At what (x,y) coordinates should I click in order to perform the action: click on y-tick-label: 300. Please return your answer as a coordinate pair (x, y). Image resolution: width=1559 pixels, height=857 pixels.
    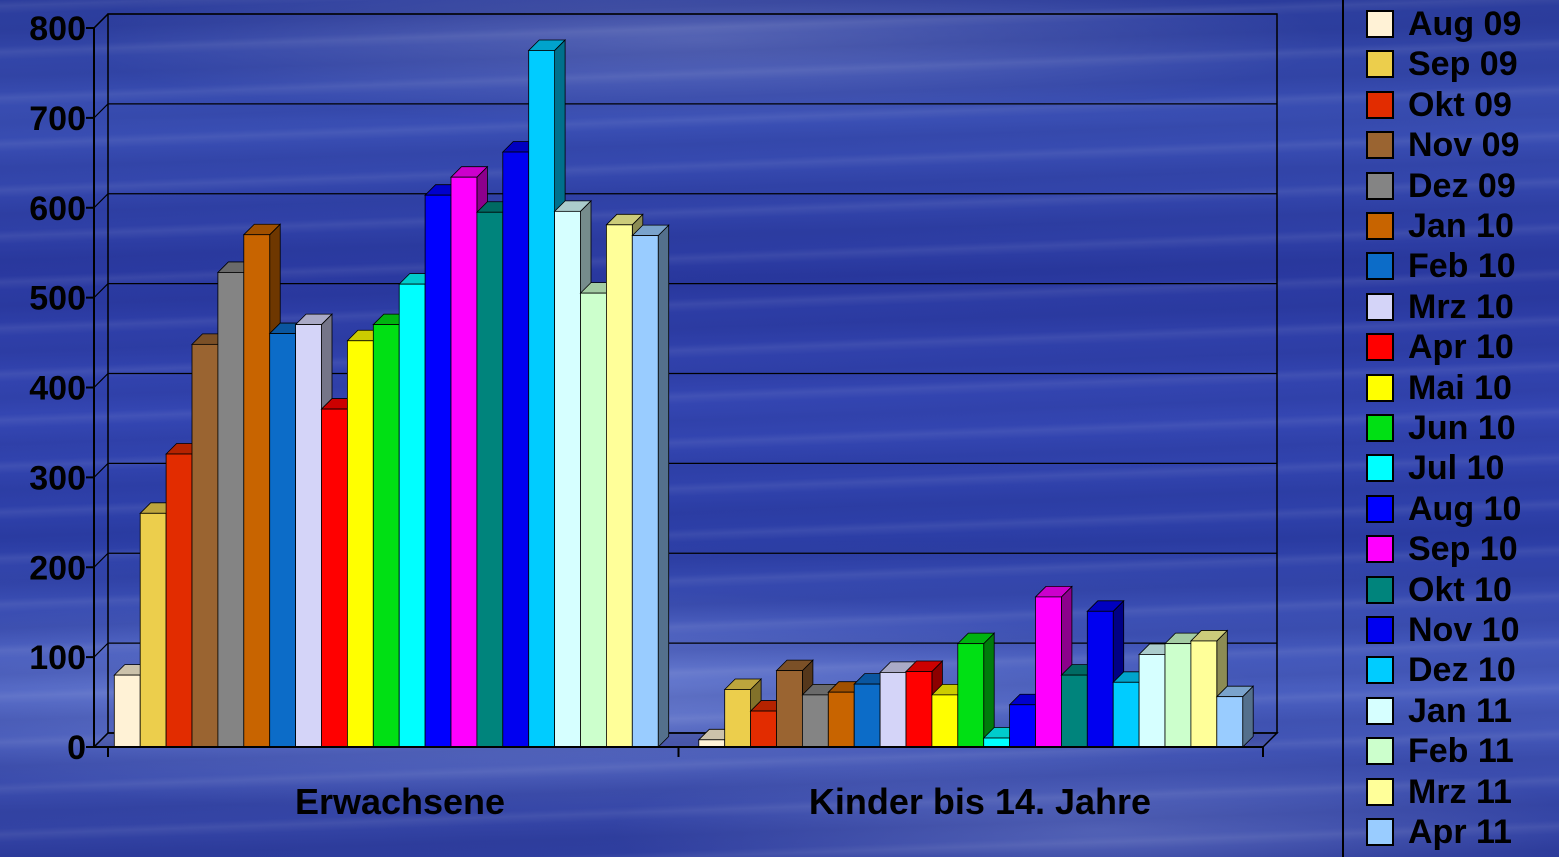
    Looking at the image, I should click on (57, 478).